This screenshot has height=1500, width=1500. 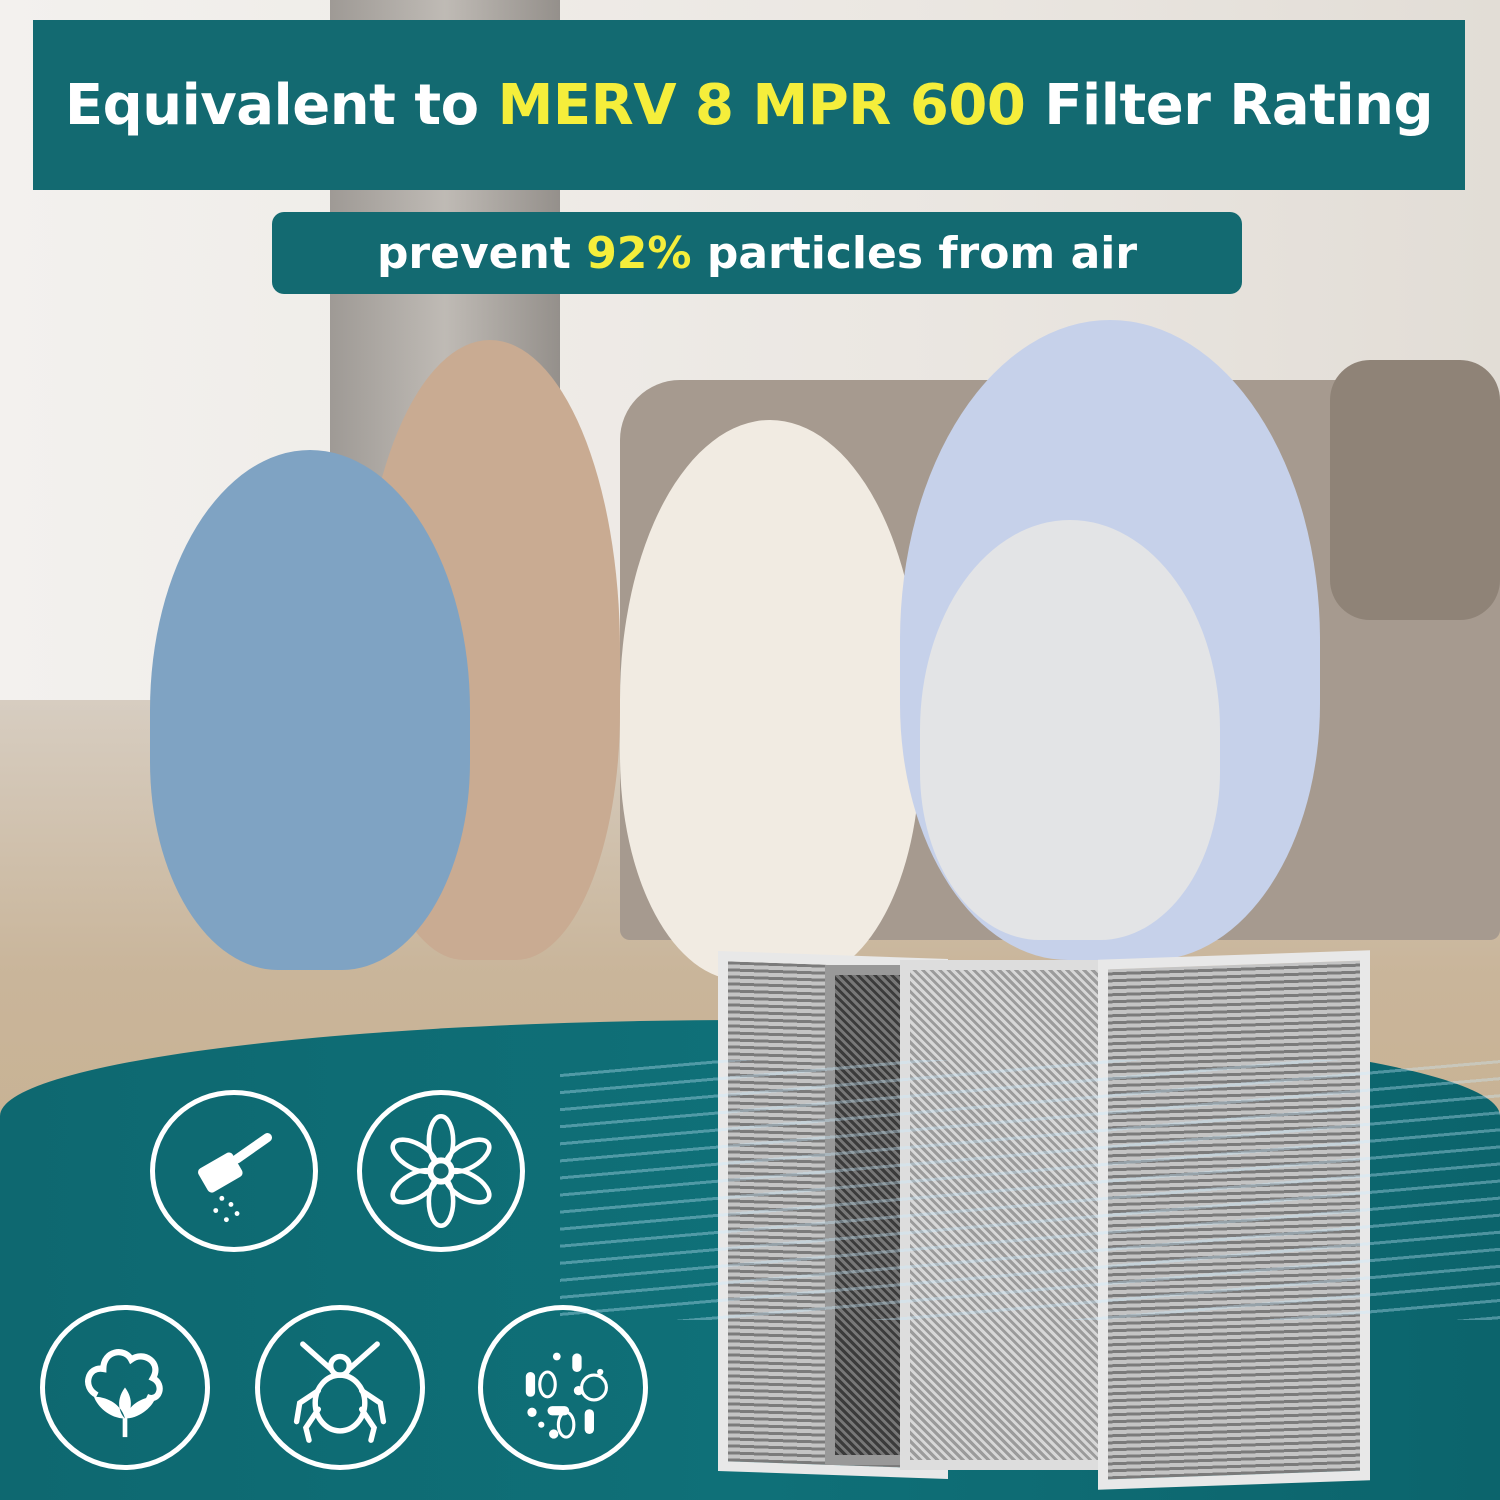 I want to click on subtitle-pill: prevent 92% particles from air, so click(x=757, y=253).